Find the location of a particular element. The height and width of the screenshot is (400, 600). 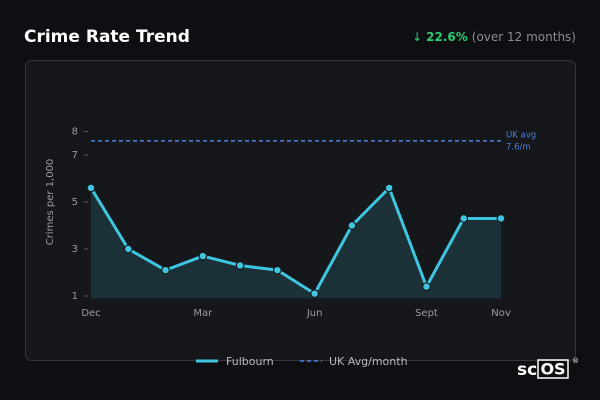

logo-text: sc is located at coordinates (527, 370).